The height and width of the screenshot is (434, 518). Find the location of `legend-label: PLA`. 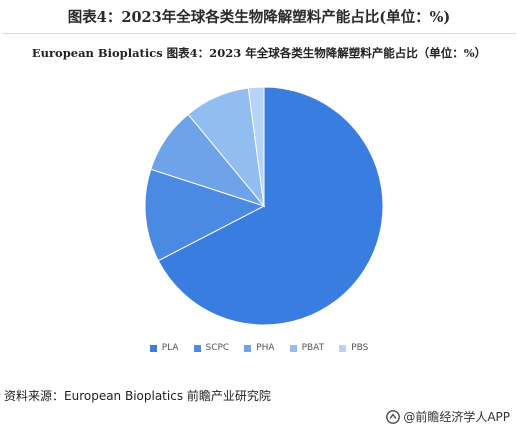

legend-label: PLA is located at coordinates (170, 348).